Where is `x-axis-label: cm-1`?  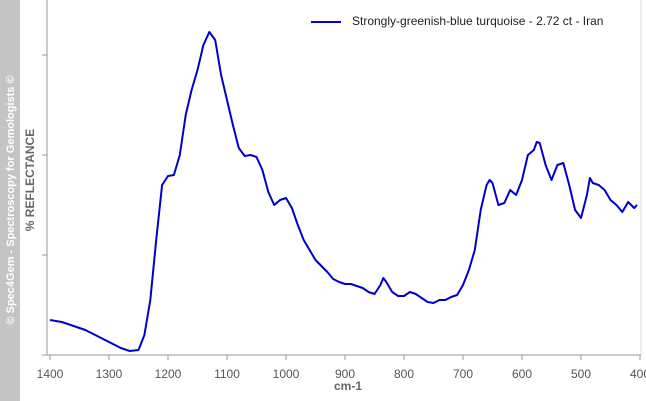
x-axis-label: cm-1 is located at coordinates (348, 386).